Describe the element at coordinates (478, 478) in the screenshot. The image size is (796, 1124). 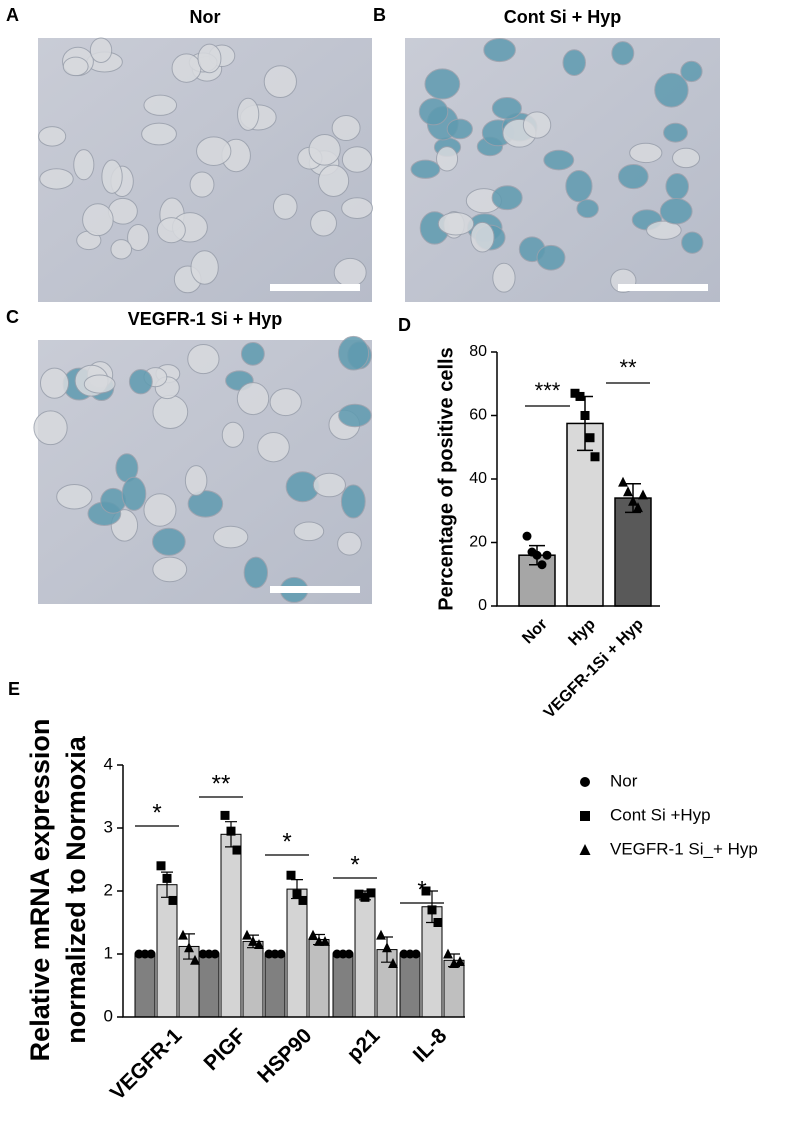
I see `y-tick-label: 40` at that location.